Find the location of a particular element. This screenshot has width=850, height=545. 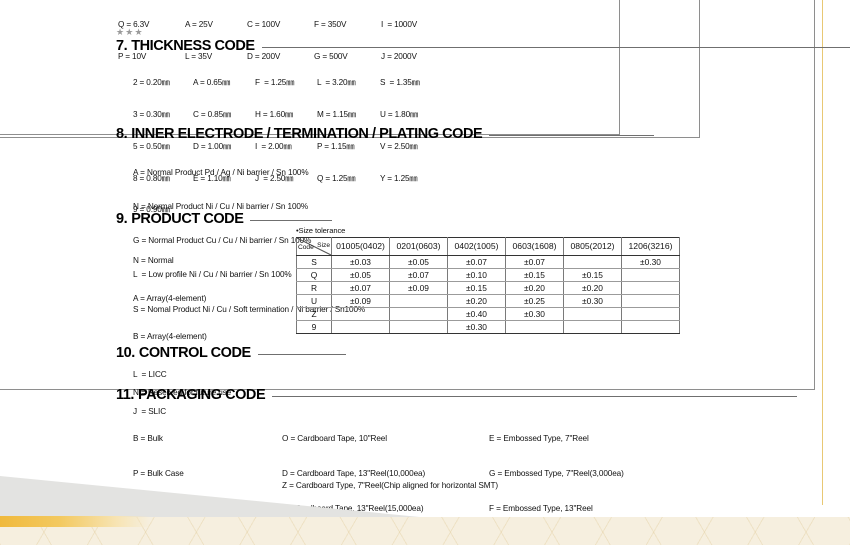

corner-label-size: Size is located at coordinates (323, 245).